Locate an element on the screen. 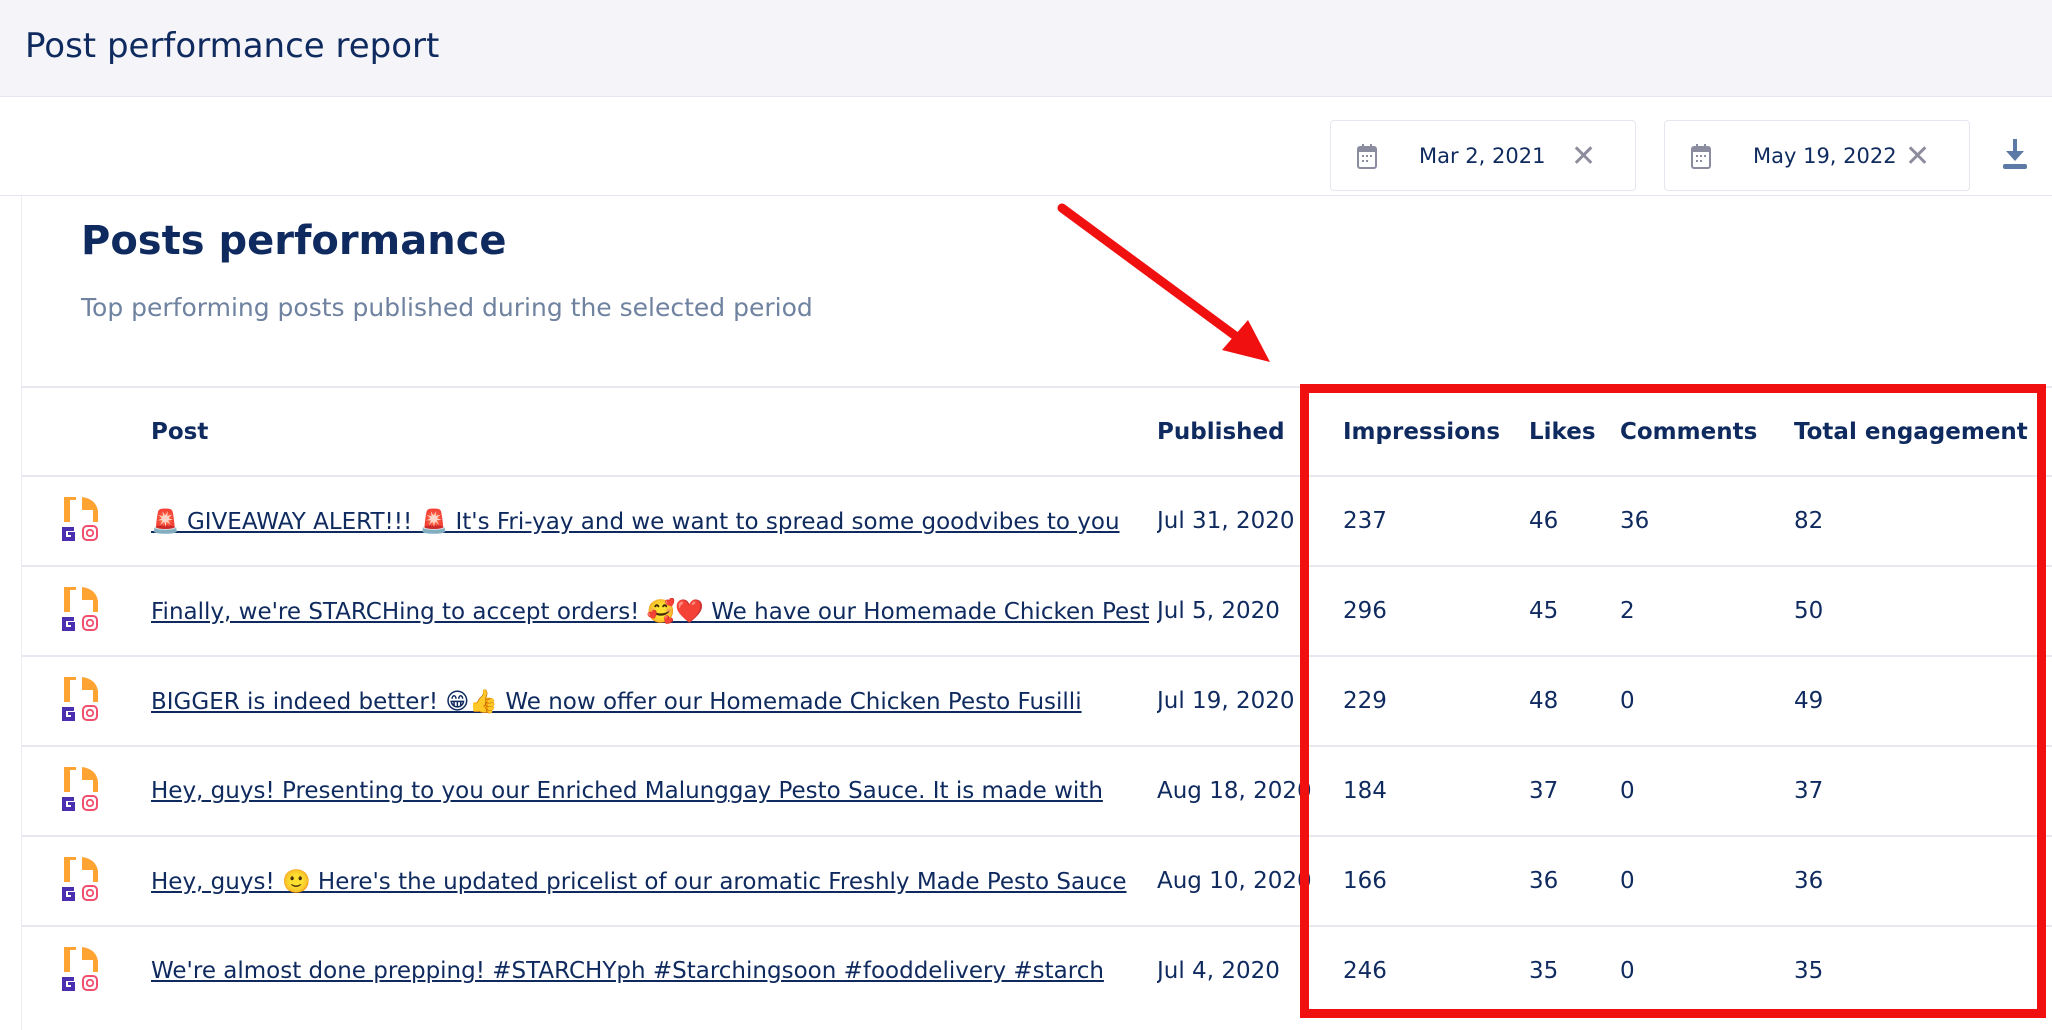 The image size is (2052, 1030). impressions-value: 296 is located at coordinates (1365, 611).